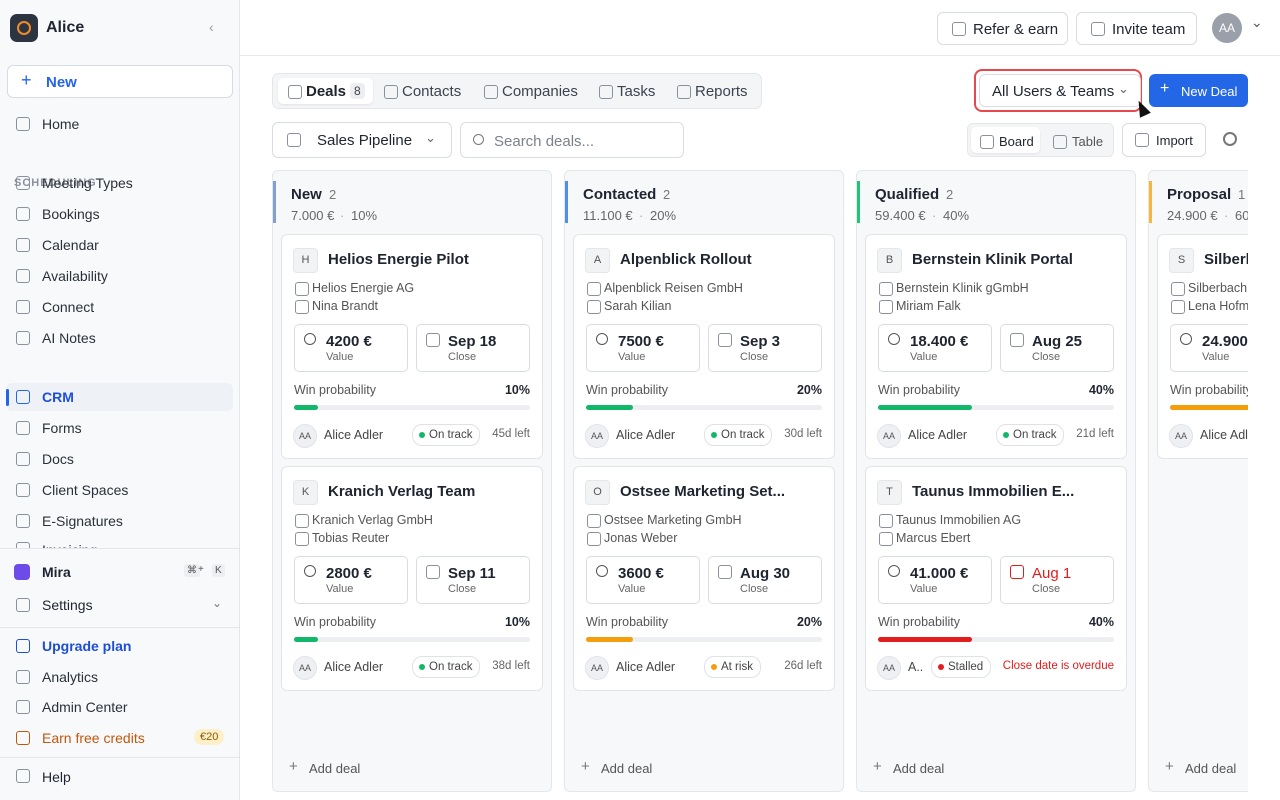 The width and height of the screenshot is (1280, 800). I want to click on status-dot, so click(422, 667).